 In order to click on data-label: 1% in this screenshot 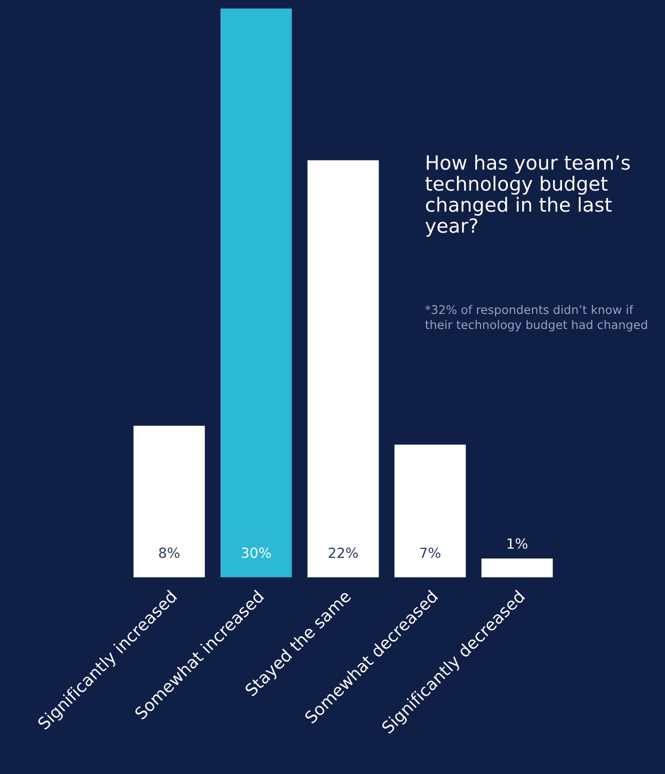, I will do `click(518, 543)`.